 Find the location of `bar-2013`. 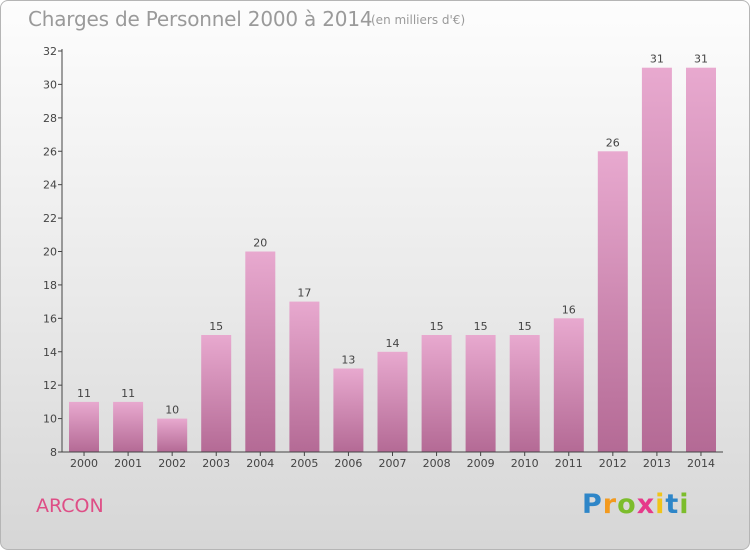

bar-2013 is located at coordinates (656, 259).